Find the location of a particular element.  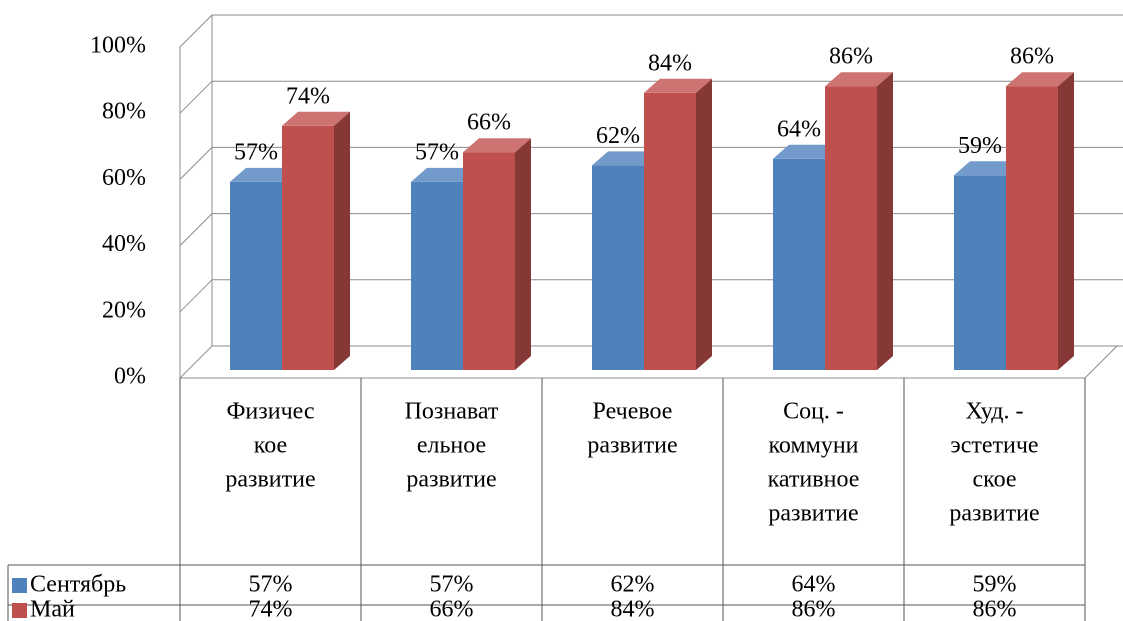

table-value: 66% is located at coordinates (452, 609).